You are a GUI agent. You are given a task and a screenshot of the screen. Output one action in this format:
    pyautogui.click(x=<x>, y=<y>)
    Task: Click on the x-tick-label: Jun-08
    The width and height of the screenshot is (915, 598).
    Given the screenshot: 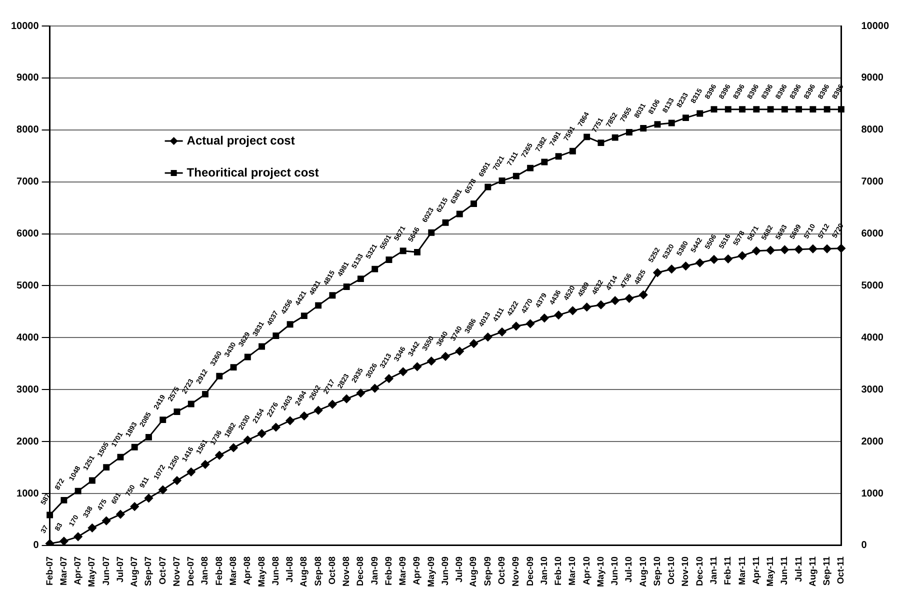 What is the action you would take?
    pyautogui.click(x=275, y=571)
    